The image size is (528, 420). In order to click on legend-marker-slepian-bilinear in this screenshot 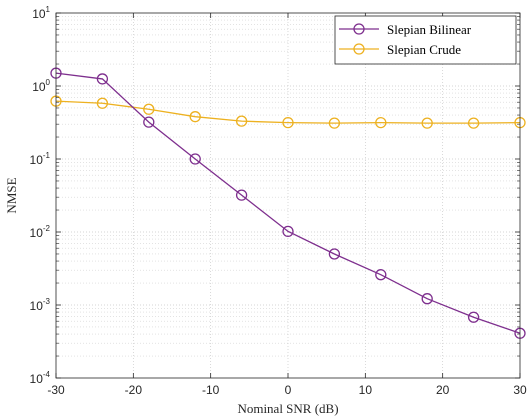, I will do `click(359, 29)`.